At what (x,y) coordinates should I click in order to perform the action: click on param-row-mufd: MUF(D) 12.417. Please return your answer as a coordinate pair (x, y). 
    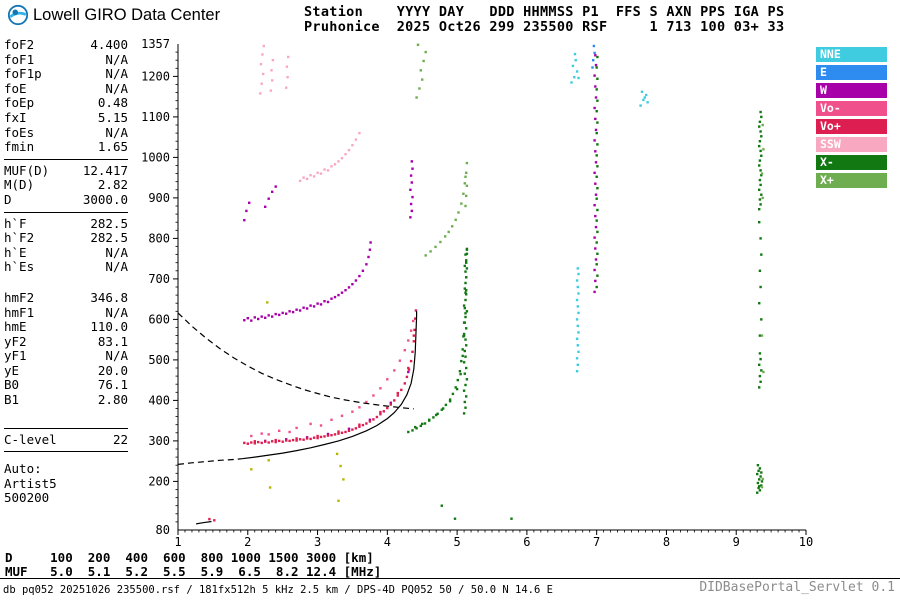
    Looking at the image, I should click on (66, 171).